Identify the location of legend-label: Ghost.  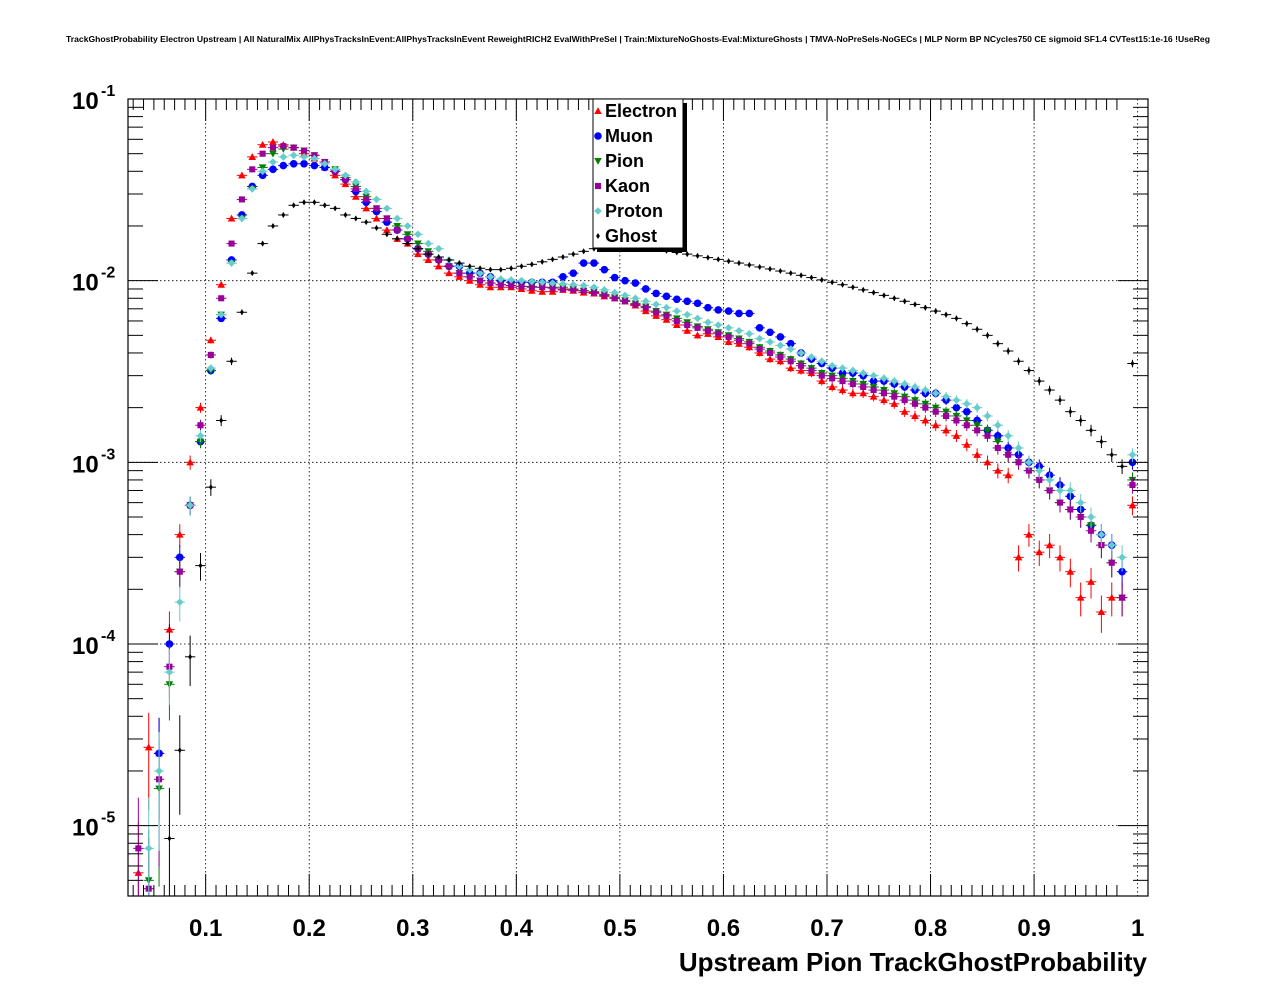
(631, 236).